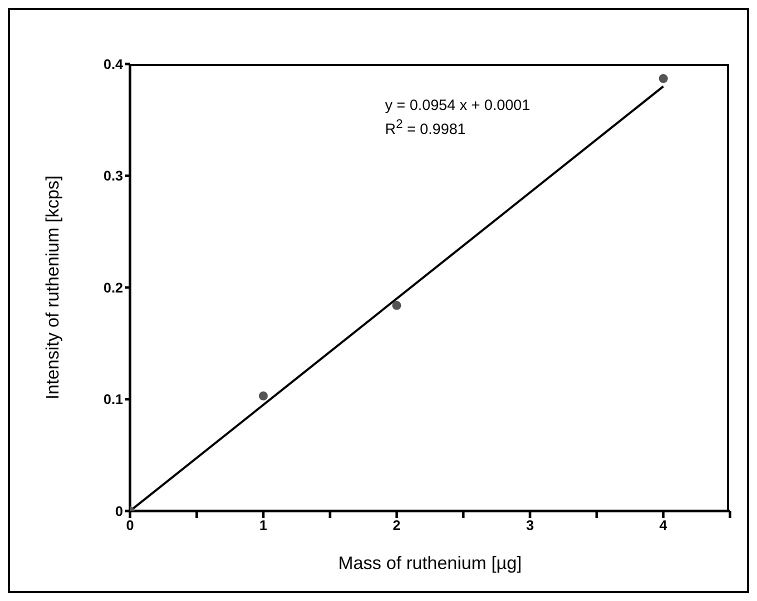  What do you see at coordinates (530, 524) in the screenshot?
I see `x-tick-label: 3` at bounding box center [530, 524].